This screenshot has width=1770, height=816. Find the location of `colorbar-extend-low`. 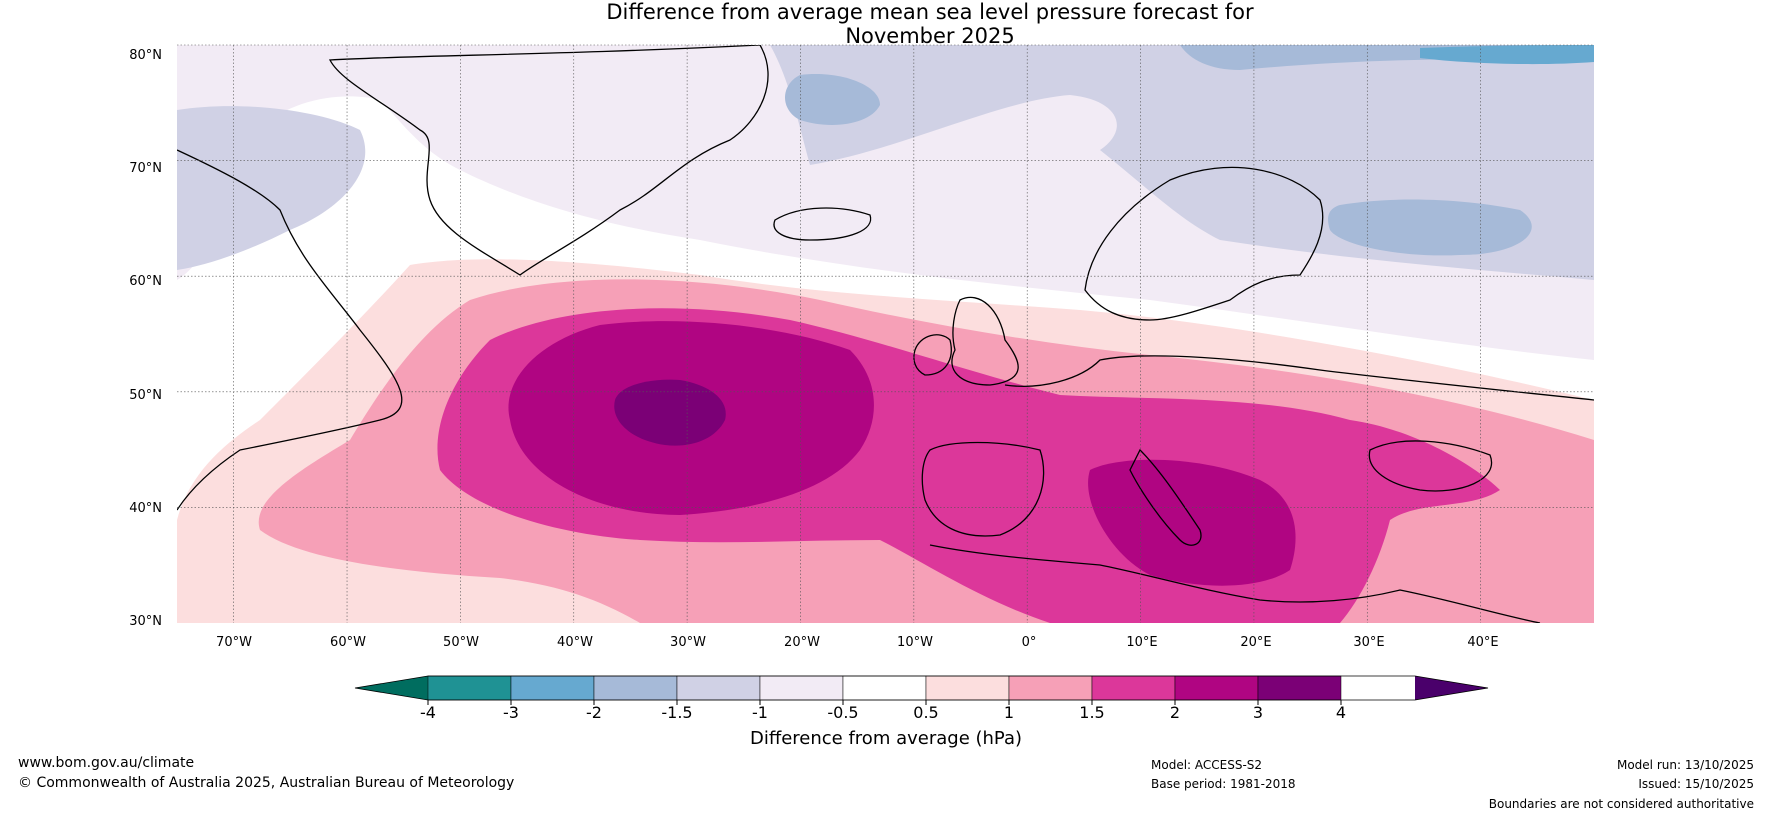

colorbar-extend-low is located at coordinates (391, 688).